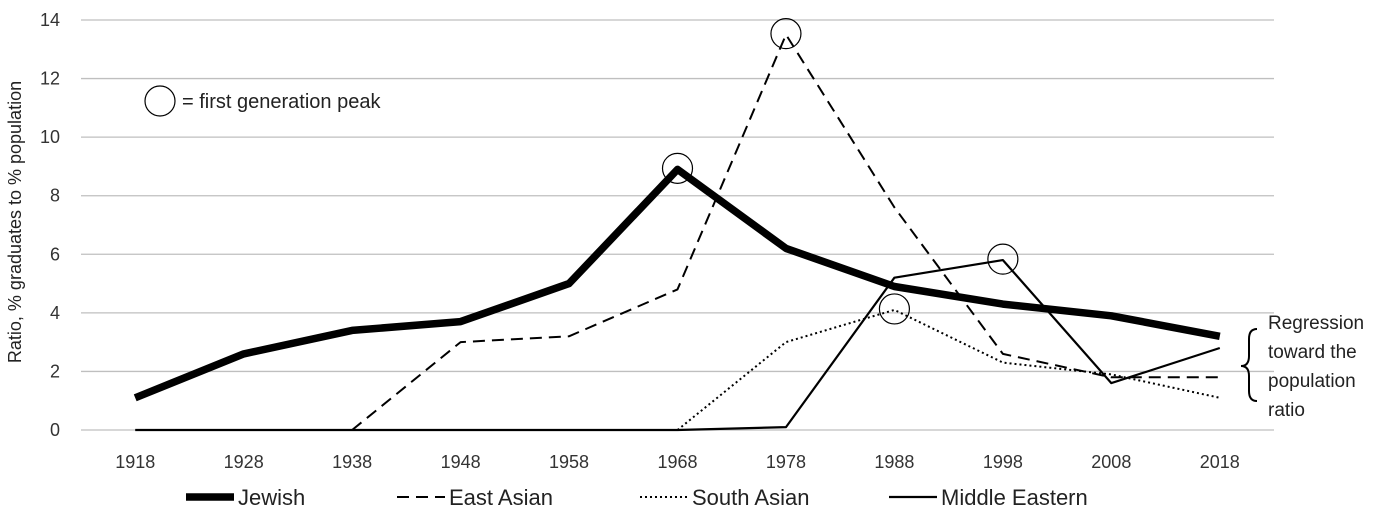 The image size is (1381, 520). I want to click on x-tick-label: 2018, so click(1220, 462).